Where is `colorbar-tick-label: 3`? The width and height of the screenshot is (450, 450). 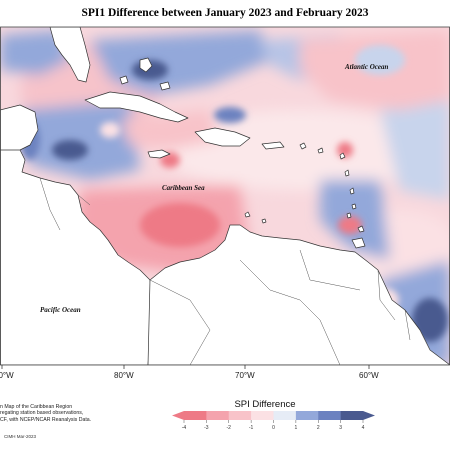
colorbar-tick-label: 3 is located at coordinates (341, 428).